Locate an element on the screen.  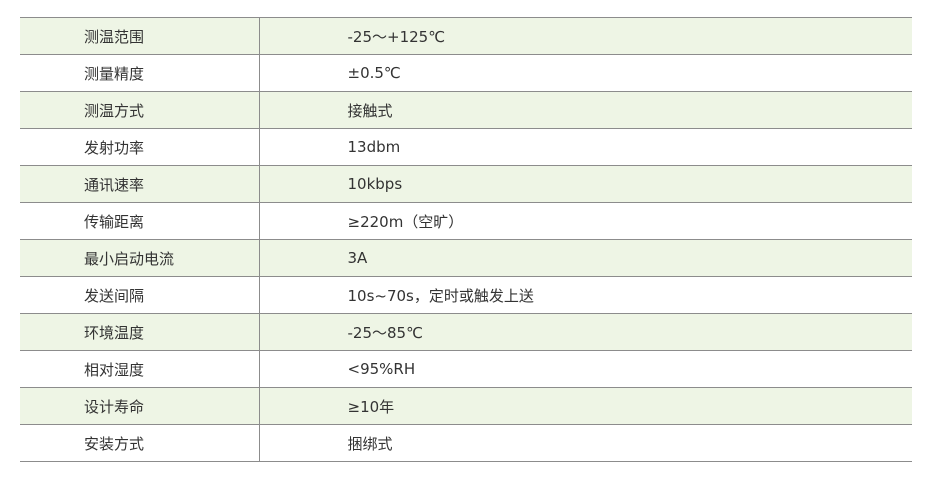
spec-name: 测温方式 is located at coordinates (140, 110).